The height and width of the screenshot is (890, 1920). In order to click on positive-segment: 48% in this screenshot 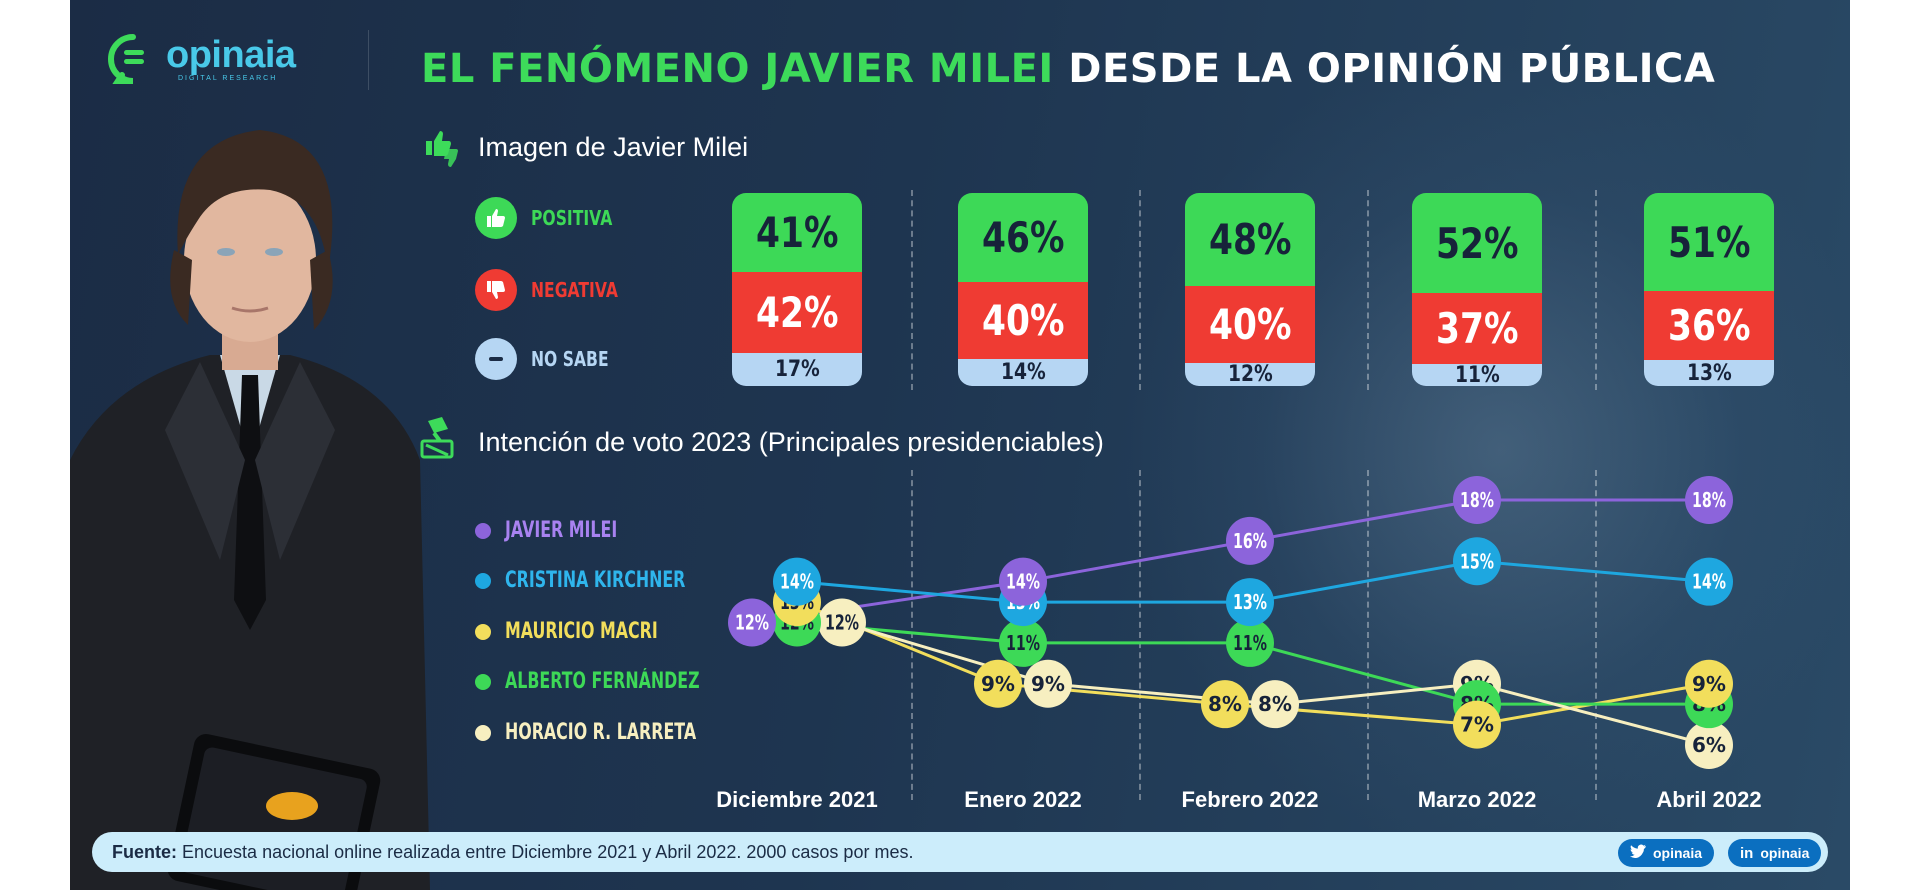, I will do `click(1250, 239)`.